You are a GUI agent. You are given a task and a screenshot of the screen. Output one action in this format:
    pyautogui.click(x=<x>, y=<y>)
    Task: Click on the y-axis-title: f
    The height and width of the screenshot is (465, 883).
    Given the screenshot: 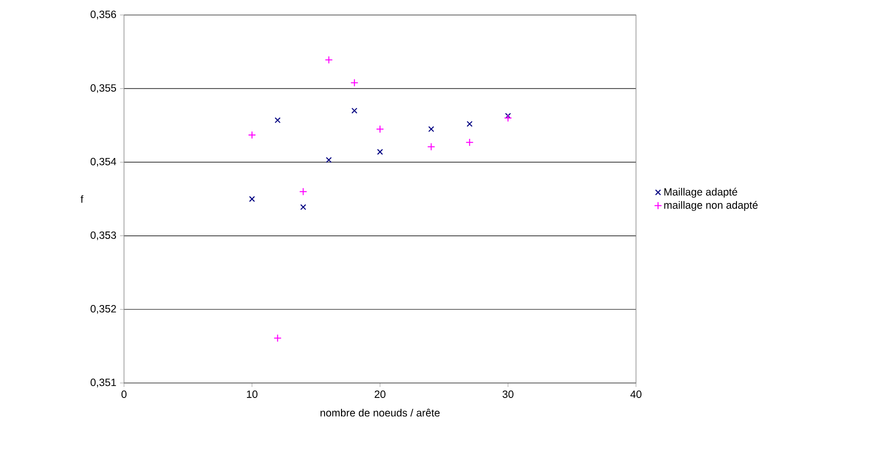 What is the action you would take?
    pyautogui.click(x=82, y=199)
    